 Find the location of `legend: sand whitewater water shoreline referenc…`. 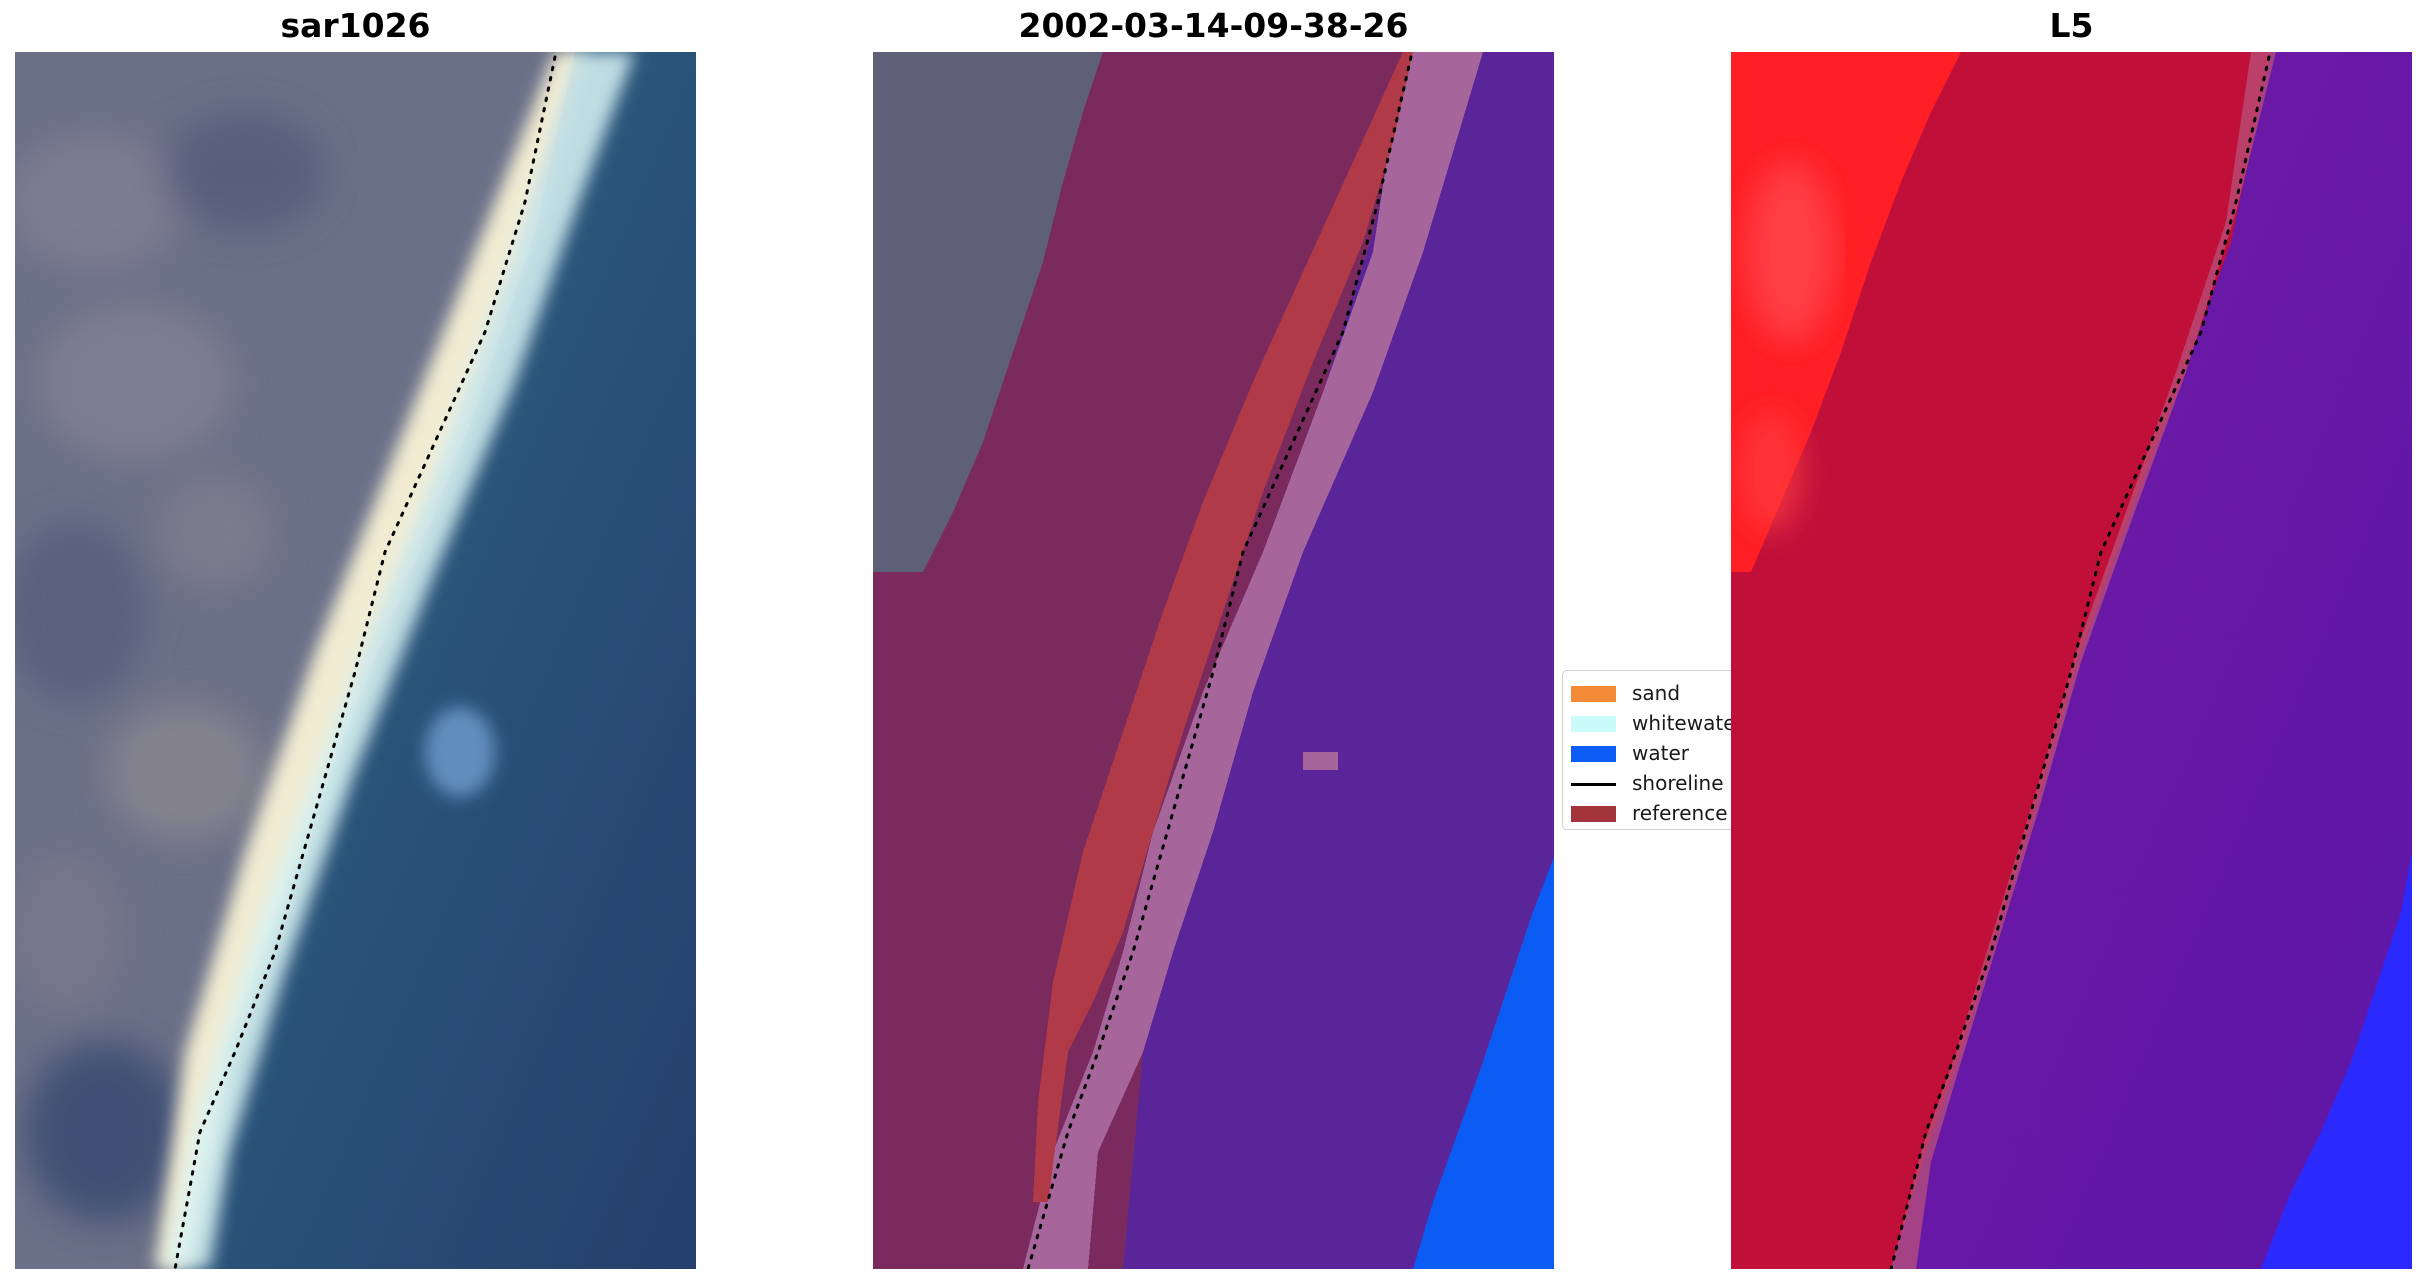

legend: sand whitewater water shoreline referenc… is located at coordinates (1653, 750).